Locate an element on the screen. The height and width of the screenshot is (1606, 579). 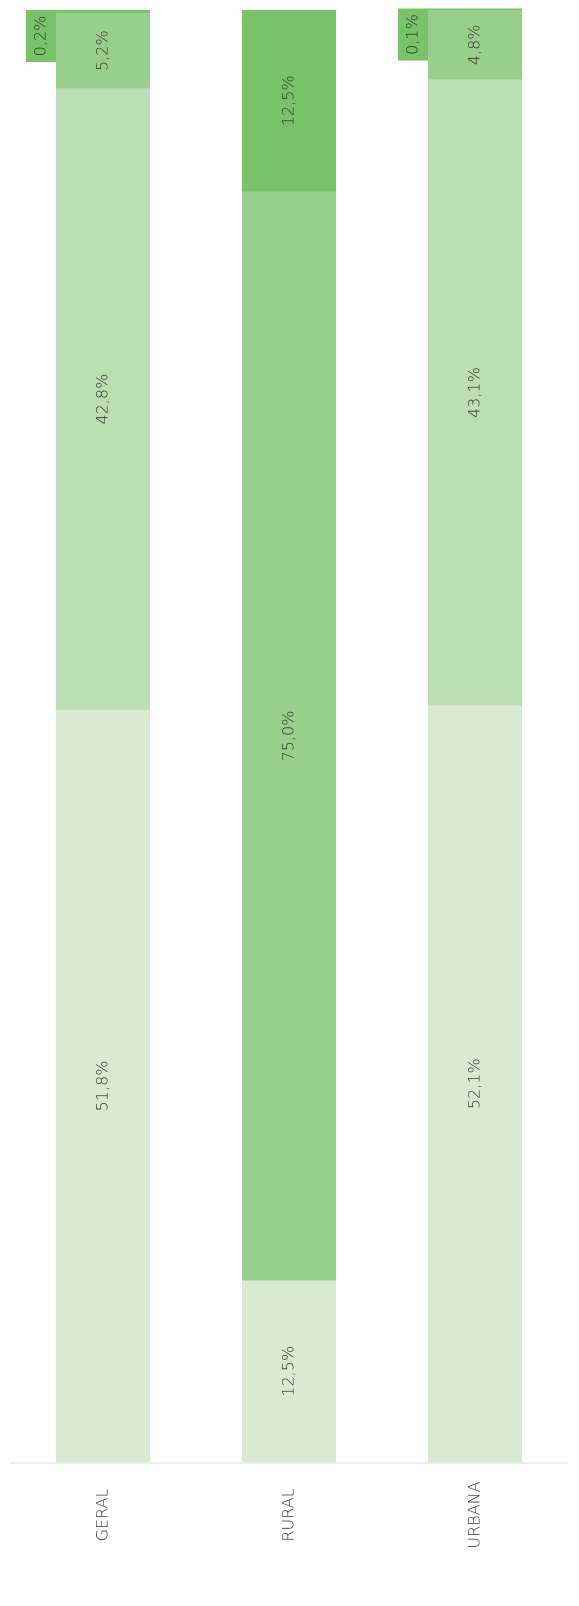
value-label: 4,8% is located at coordinates (474, 45).